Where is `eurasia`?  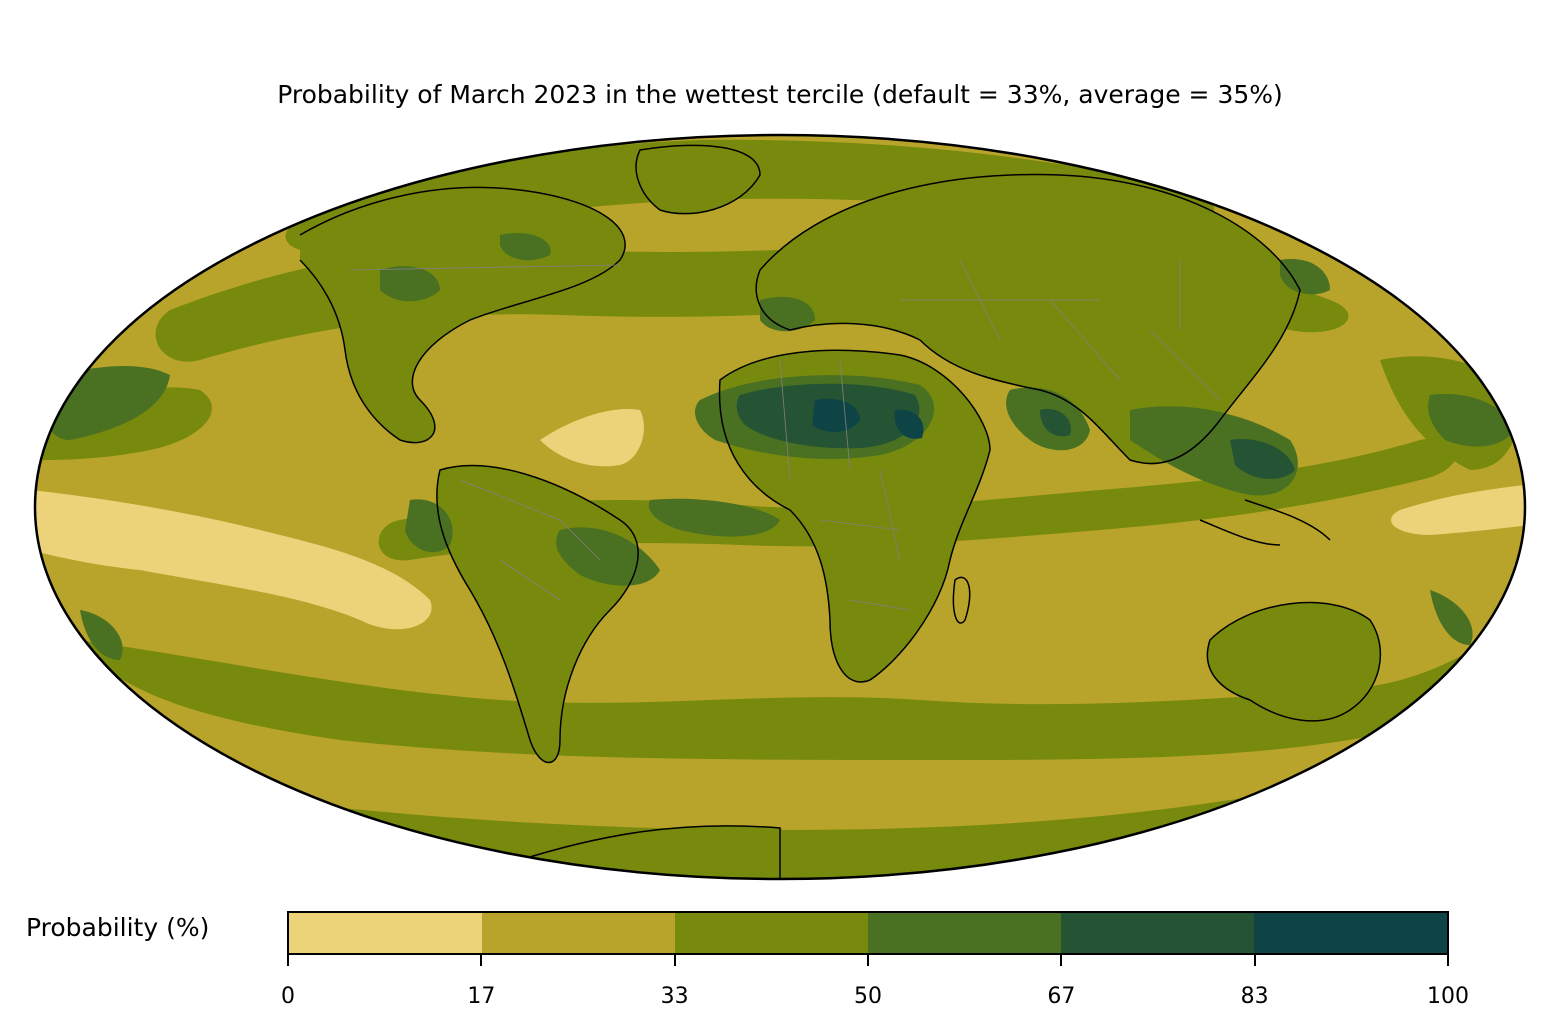
eurasia is located at coordinates (1028, 319).